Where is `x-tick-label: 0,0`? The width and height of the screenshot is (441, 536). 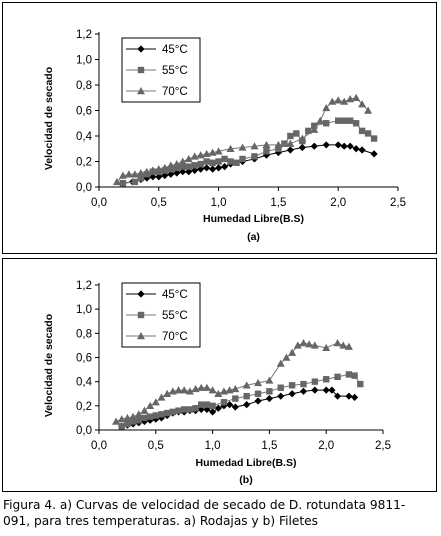
x-tick-label: 0,0 is located at coordinates (99, 446).